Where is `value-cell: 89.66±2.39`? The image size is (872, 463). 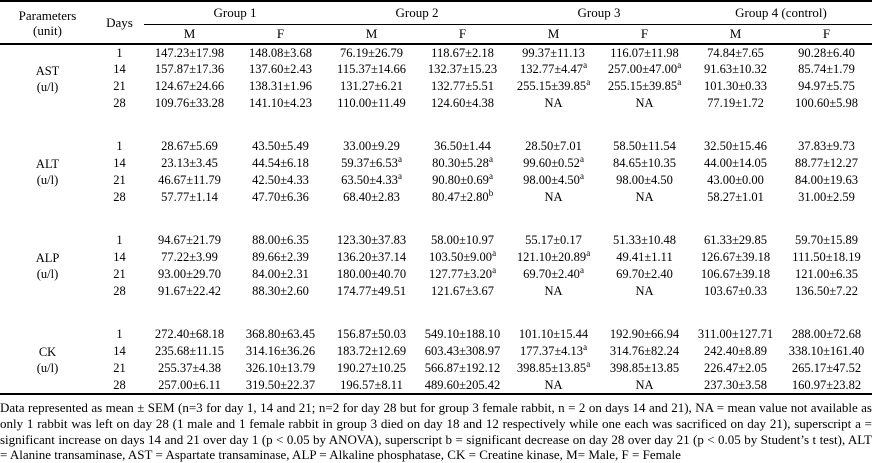 value-cell: 89.66±2.39 is located at coordinates (280, 257).